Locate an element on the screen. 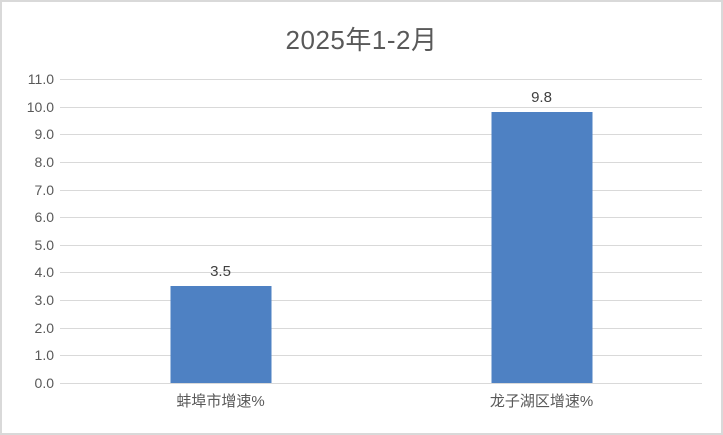 The image size is (723, 435). y-tick-label: 4.0 is located at coordinates (44, 272).